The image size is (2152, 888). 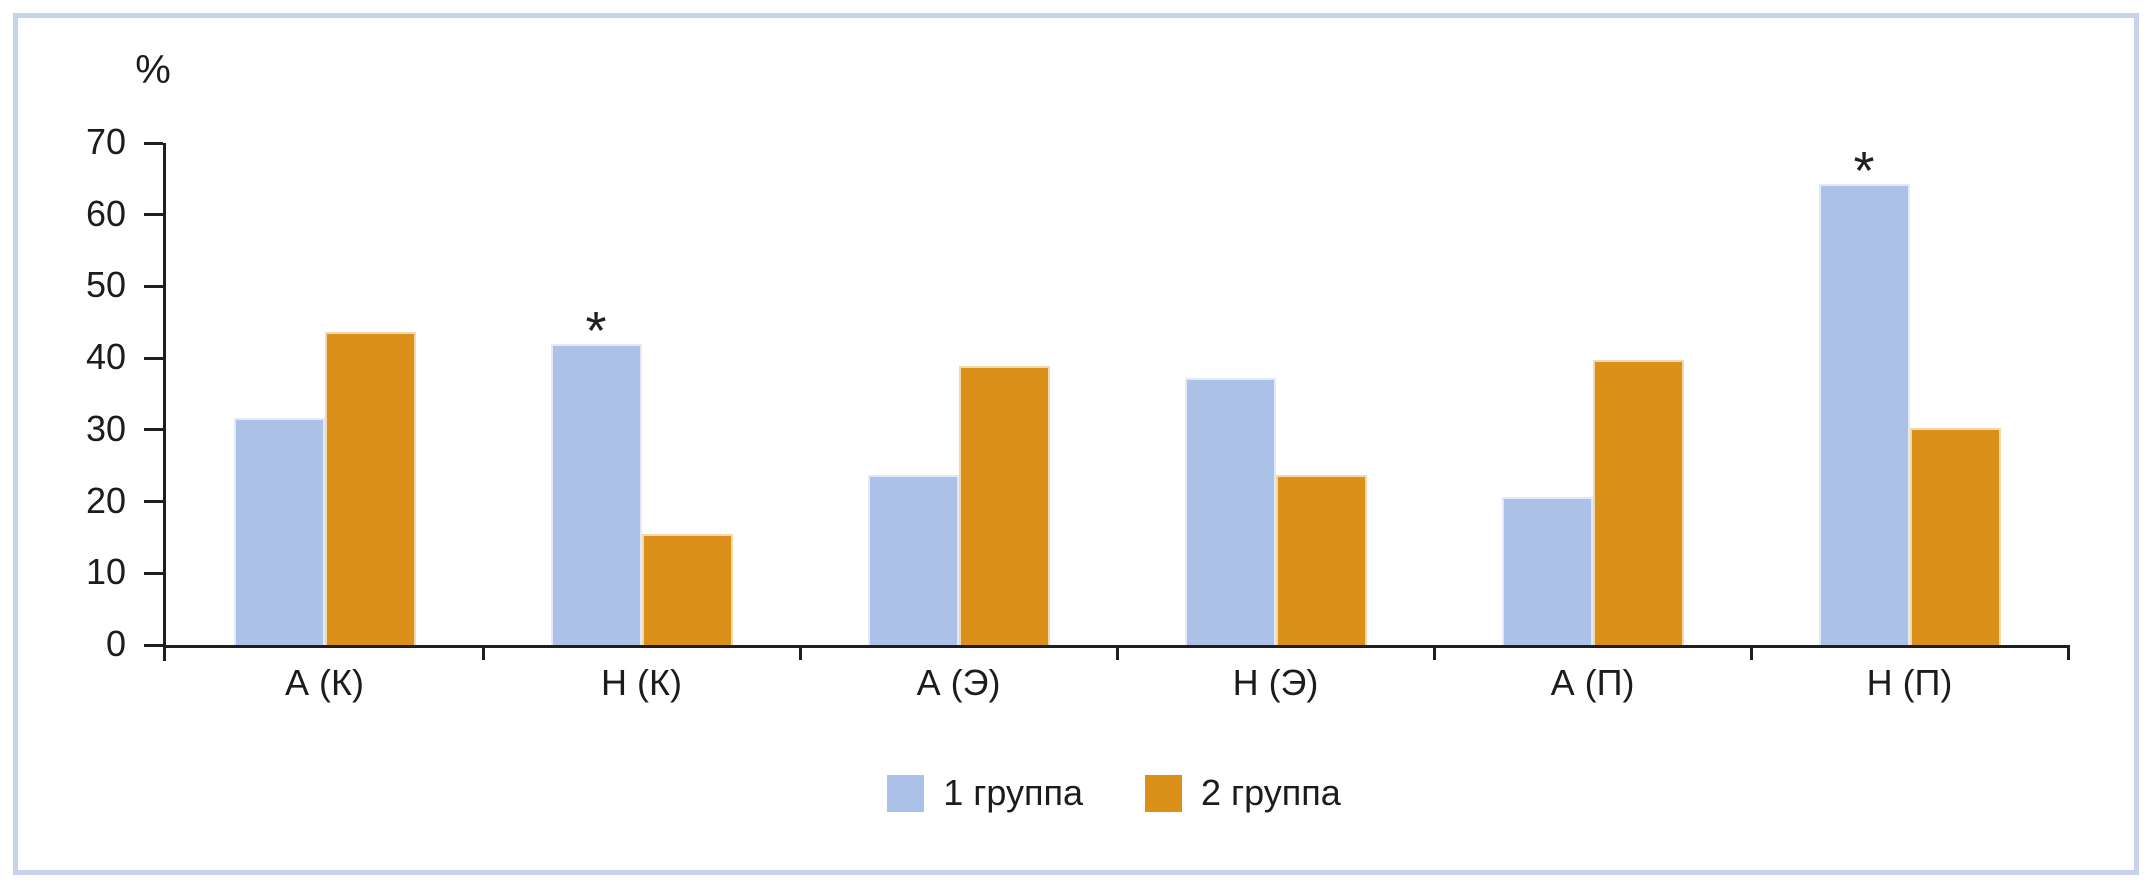 I want to click on bar-series1-cat1, so click(x=279, y=531).